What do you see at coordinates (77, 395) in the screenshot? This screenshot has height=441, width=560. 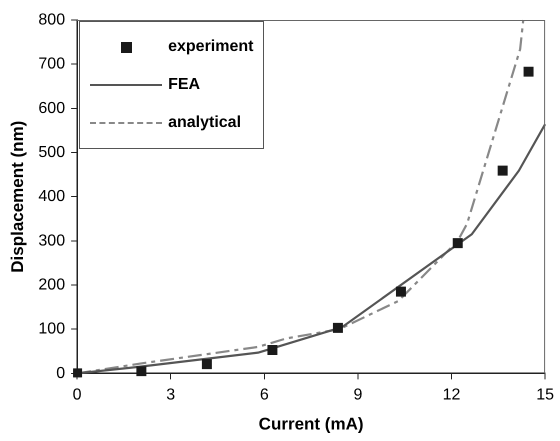 I see `x-tick-label: 0` at bounding box center [77, 395].